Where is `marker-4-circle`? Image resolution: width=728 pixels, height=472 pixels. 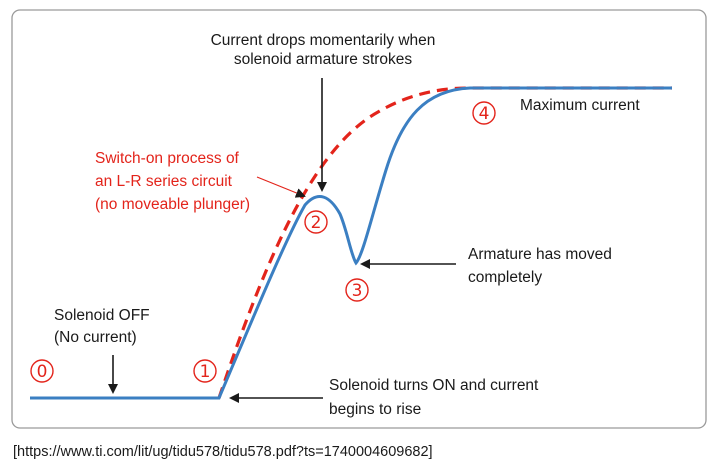
marker-4-circle is located at coordinates (484, 113).